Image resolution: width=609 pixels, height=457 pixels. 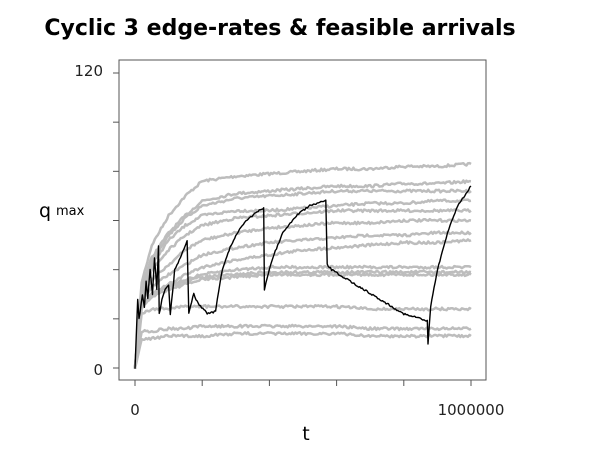 What do you see at coordinates (116, 220) in the screenshot?
I see `y-axis-ticks` at bounding box center [116, 220].